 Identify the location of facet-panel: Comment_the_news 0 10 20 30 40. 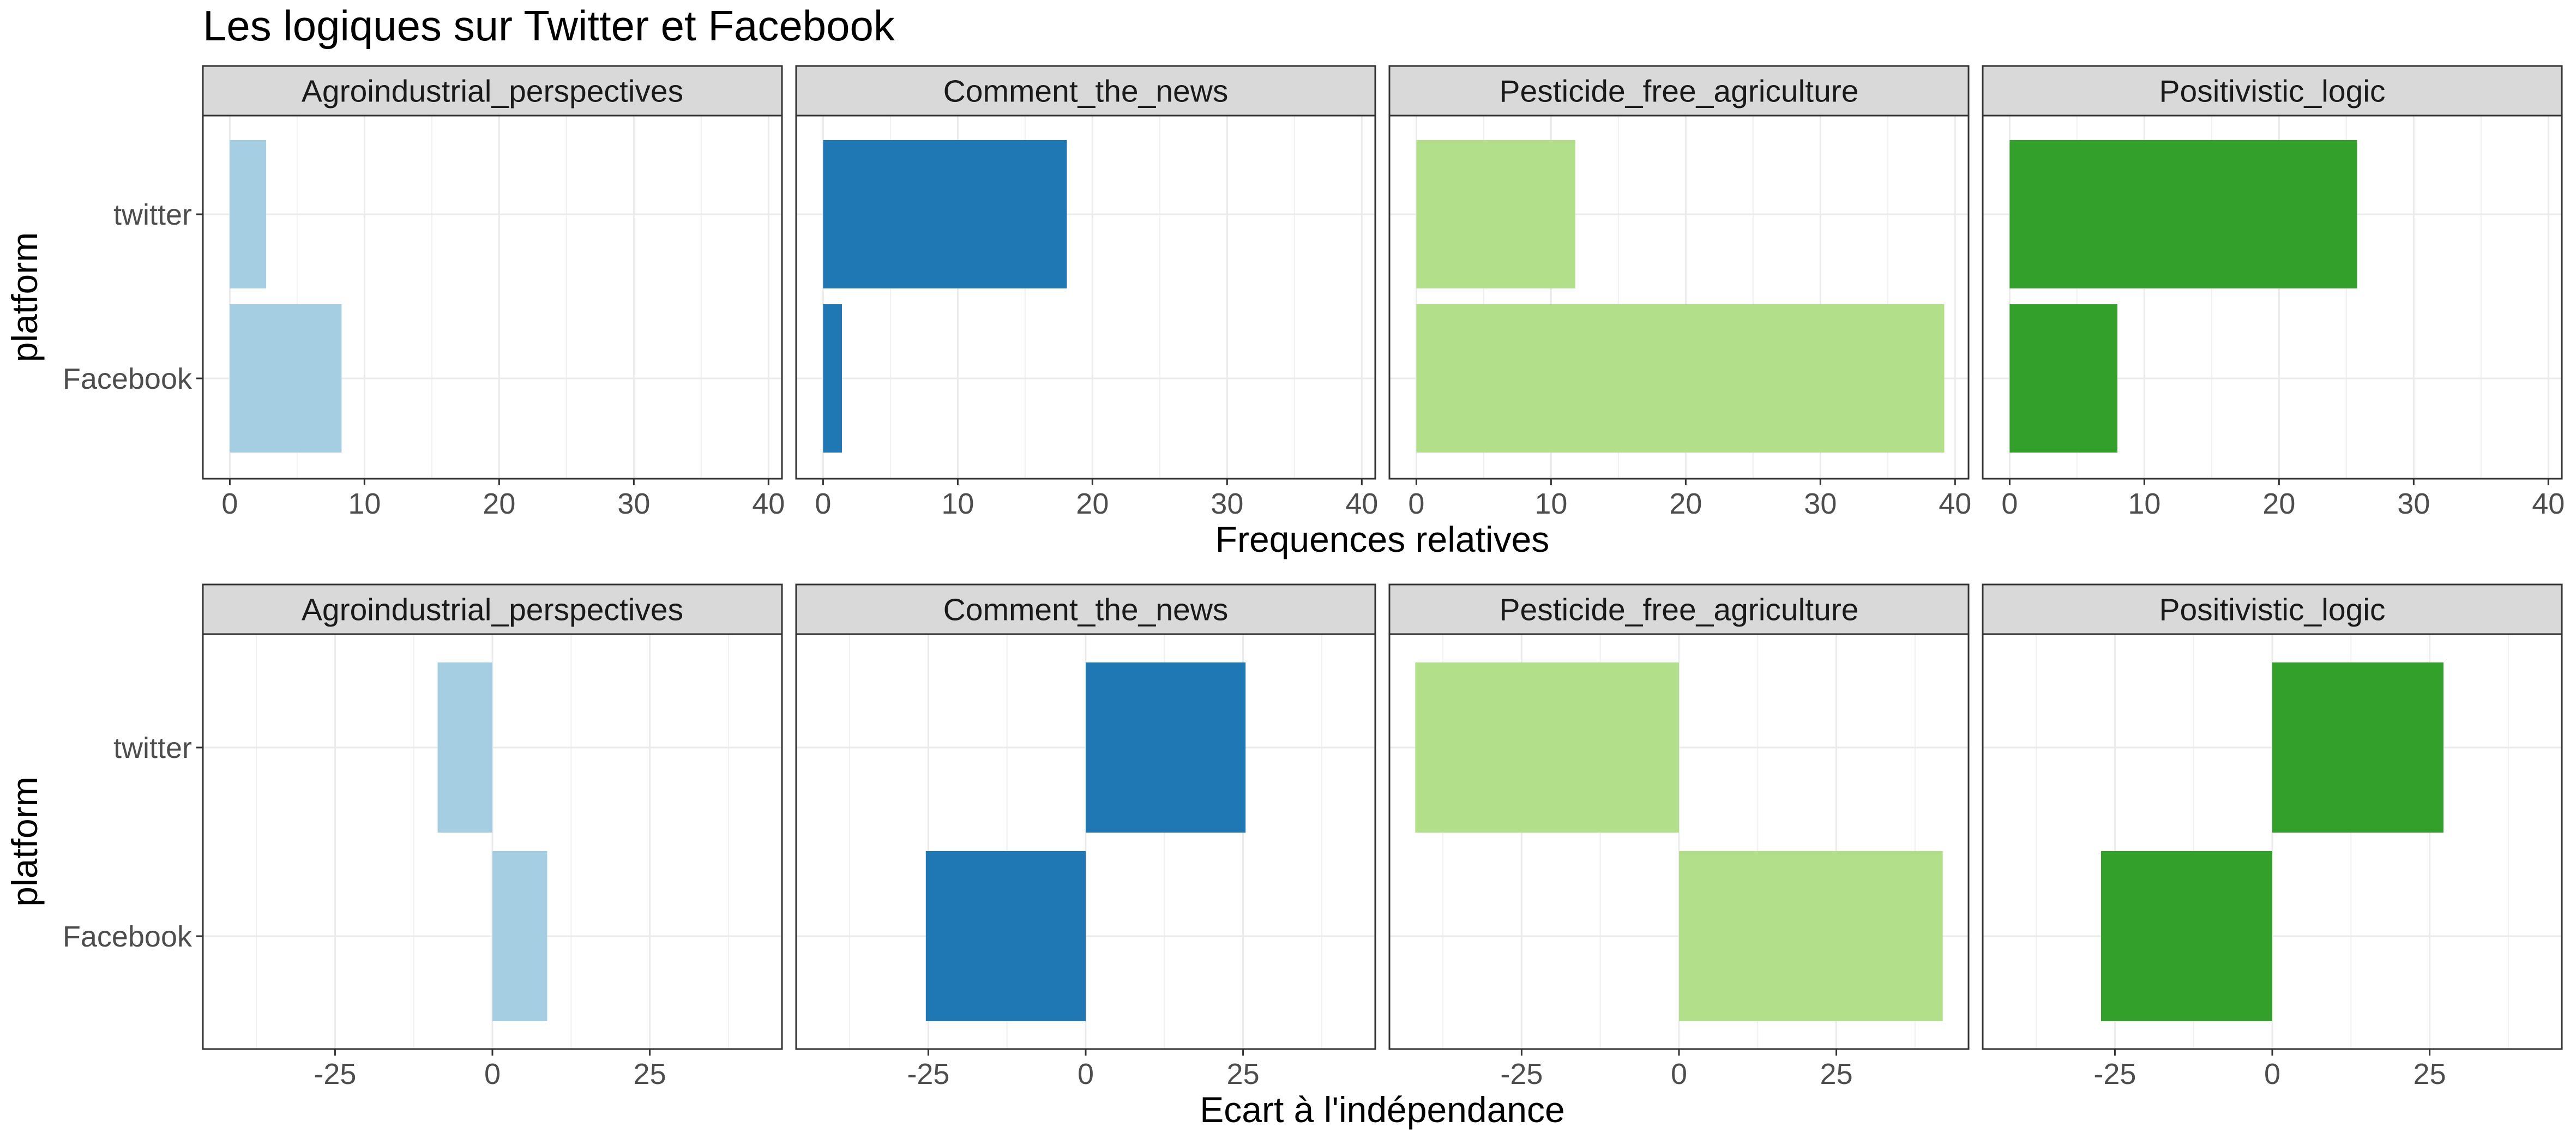
(1086, 292).